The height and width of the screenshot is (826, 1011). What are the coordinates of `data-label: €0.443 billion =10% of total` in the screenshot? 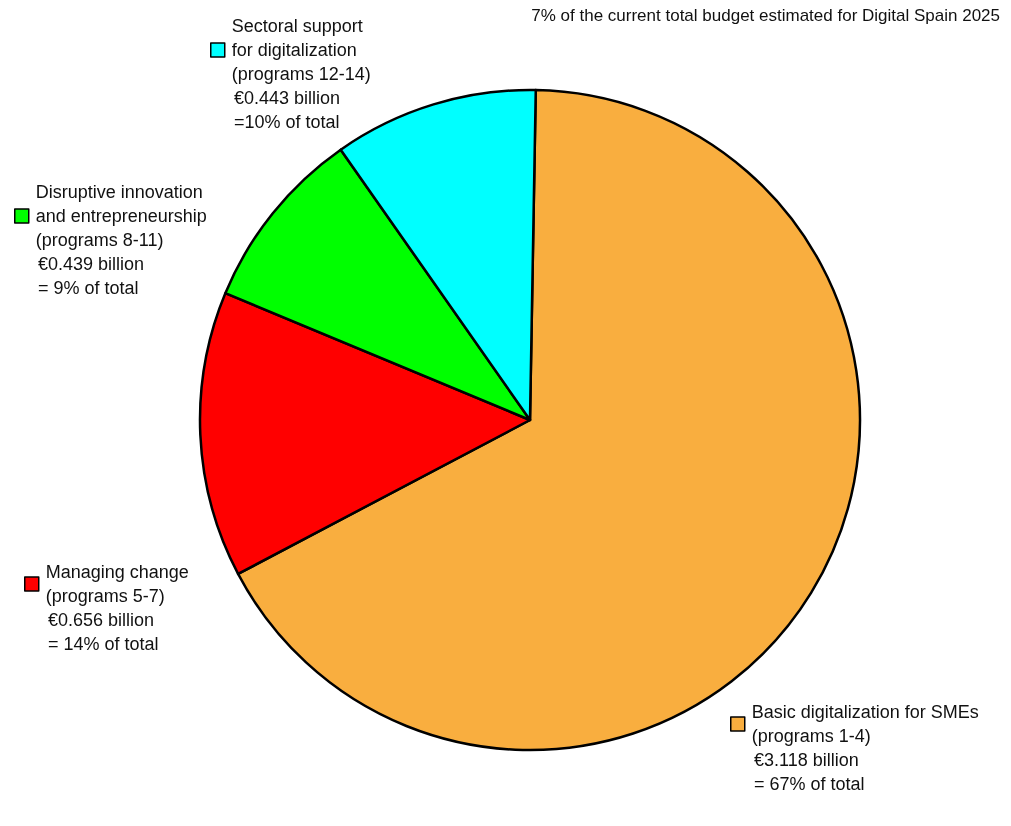 It's located at (287, 110).